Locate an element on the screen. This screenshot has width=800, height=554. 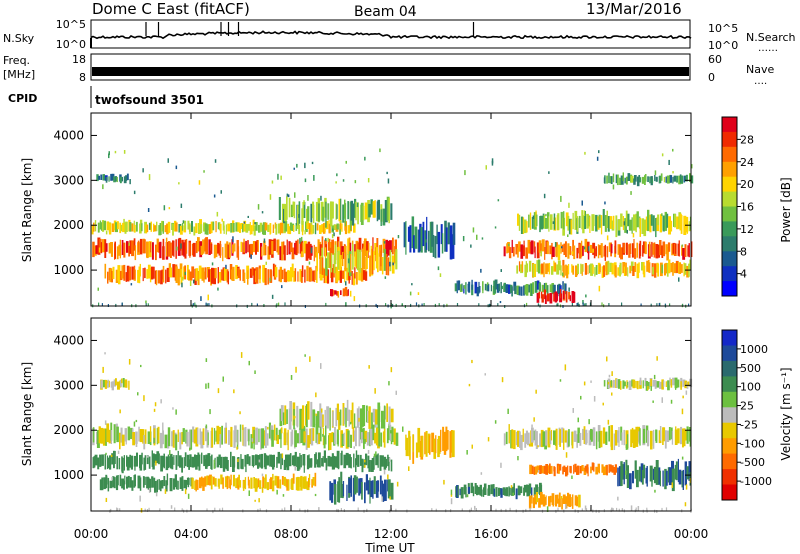
power-cbar-swatch is located at coordinates (729, 184).